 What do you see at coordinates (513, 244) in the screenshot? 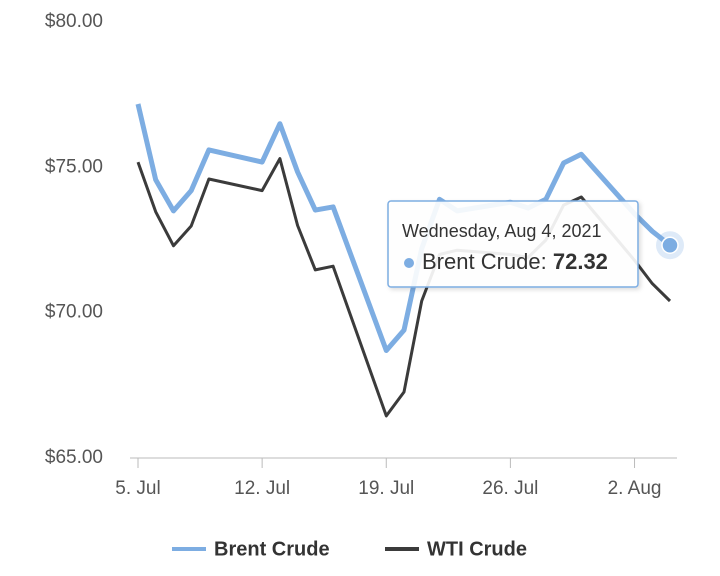
I see `tooltip-box` at bounding box center [513, 244].